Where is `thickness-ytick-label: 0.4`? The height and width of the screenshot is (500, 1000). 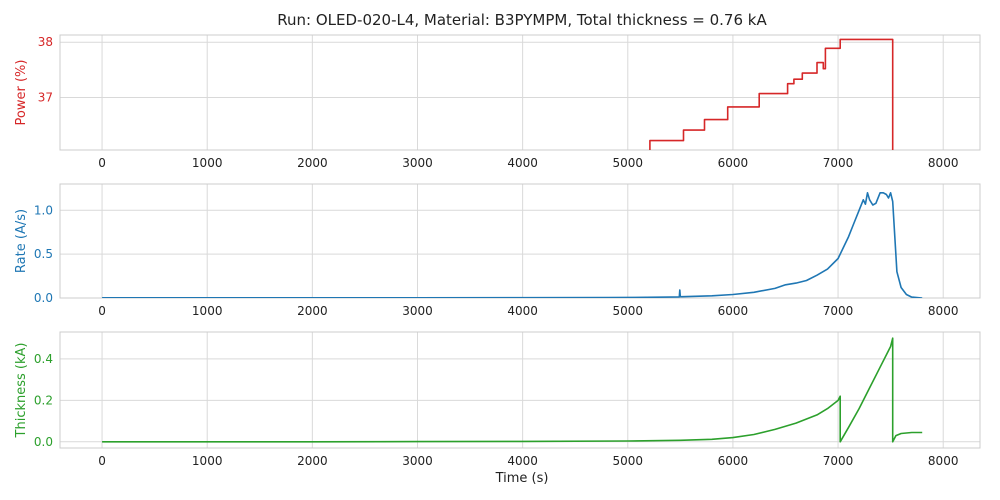
thickness-ytick-label: 0.4 is located at coordinates (43, 359).